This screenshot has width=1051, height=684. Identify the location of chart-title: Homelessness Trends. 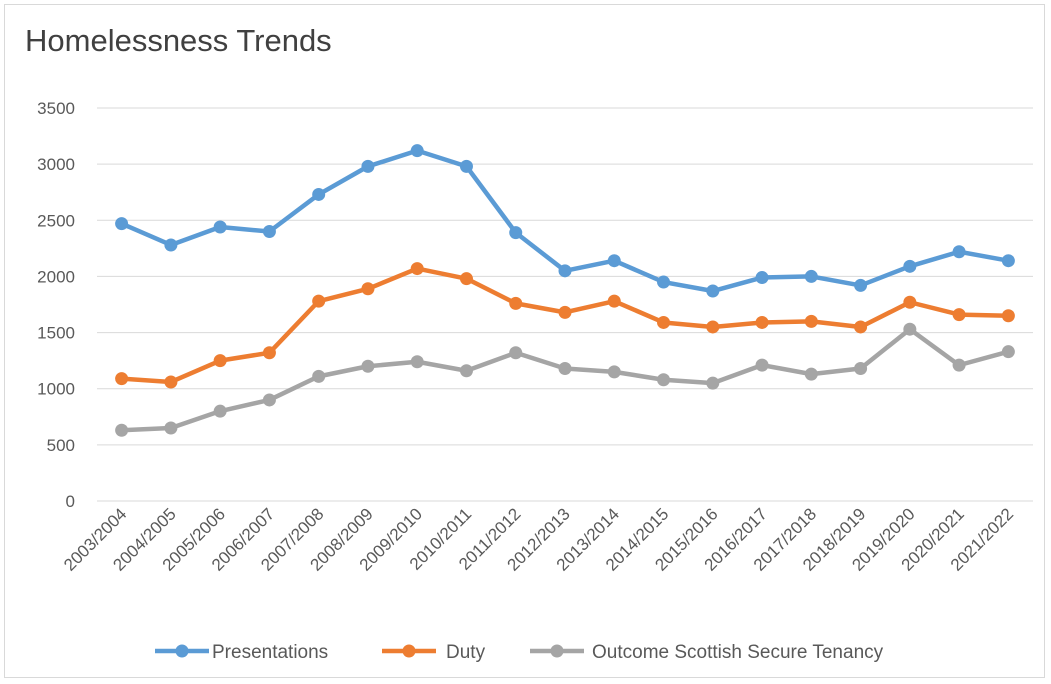
(178, 40).